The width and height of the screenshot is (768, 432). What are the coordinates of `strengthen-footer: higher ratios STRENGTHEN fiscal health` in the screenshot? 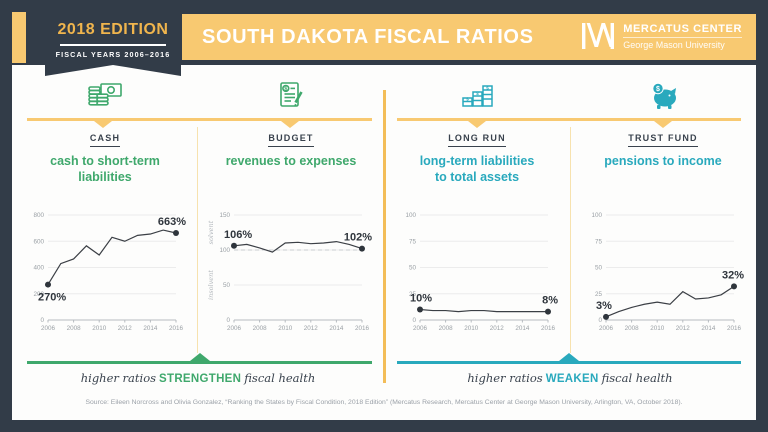 It's located at (198, 377).